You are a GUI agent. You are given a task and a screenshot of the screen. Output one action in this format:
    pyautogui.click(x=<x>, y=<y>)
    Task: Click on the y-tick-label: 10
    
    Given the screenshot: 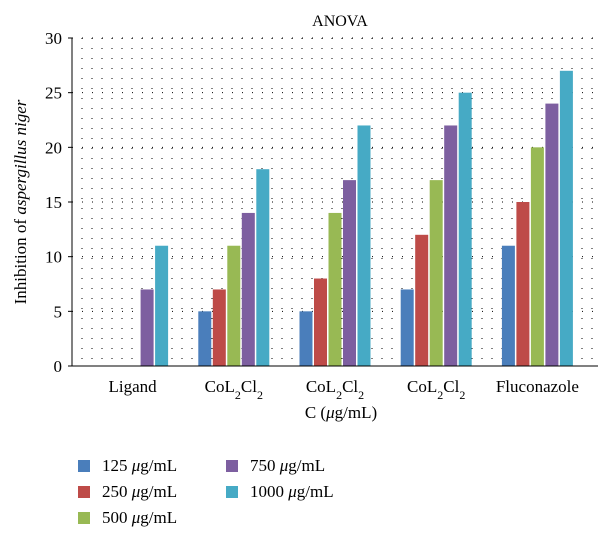 What is the action you would take?
    pyautogui.click(x=53, y=257)
    